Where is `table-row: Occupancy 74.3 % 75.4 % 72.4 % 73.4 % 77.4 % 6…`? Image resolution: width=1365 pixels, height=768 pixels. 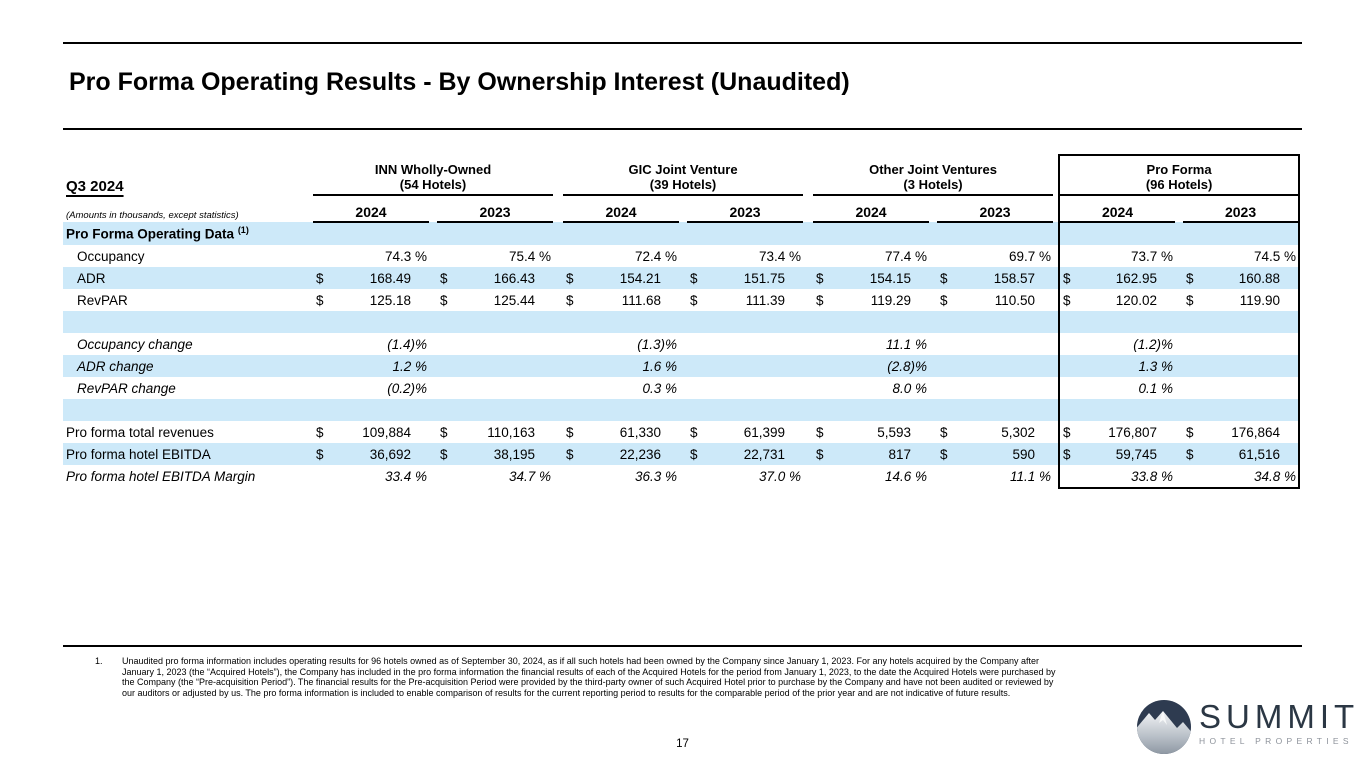 table-row: Occupancy 74.3 % 75.4 % 72.4 % 73.4 % 77.4 % 6… is located at coordinates (682, 256).